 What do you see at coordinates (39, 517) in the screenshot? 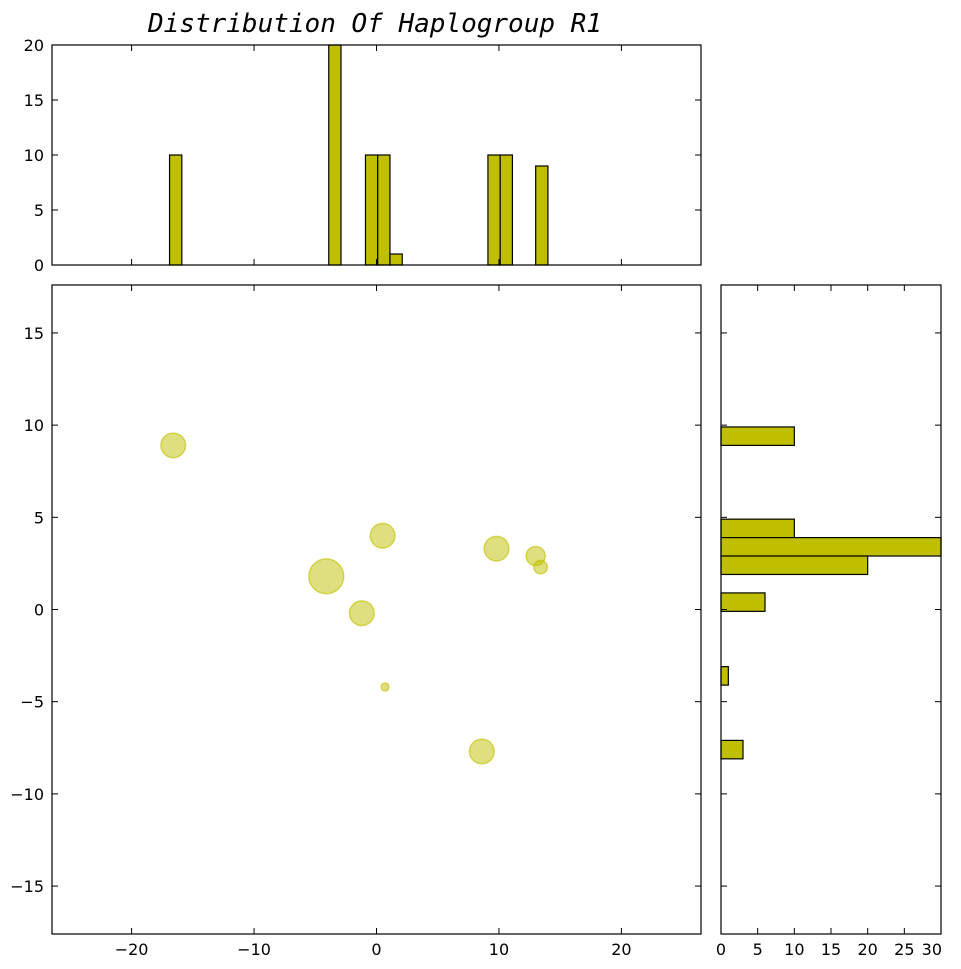
I see `scatter-y-tick-label: 5` at bounding box center [39, 517].